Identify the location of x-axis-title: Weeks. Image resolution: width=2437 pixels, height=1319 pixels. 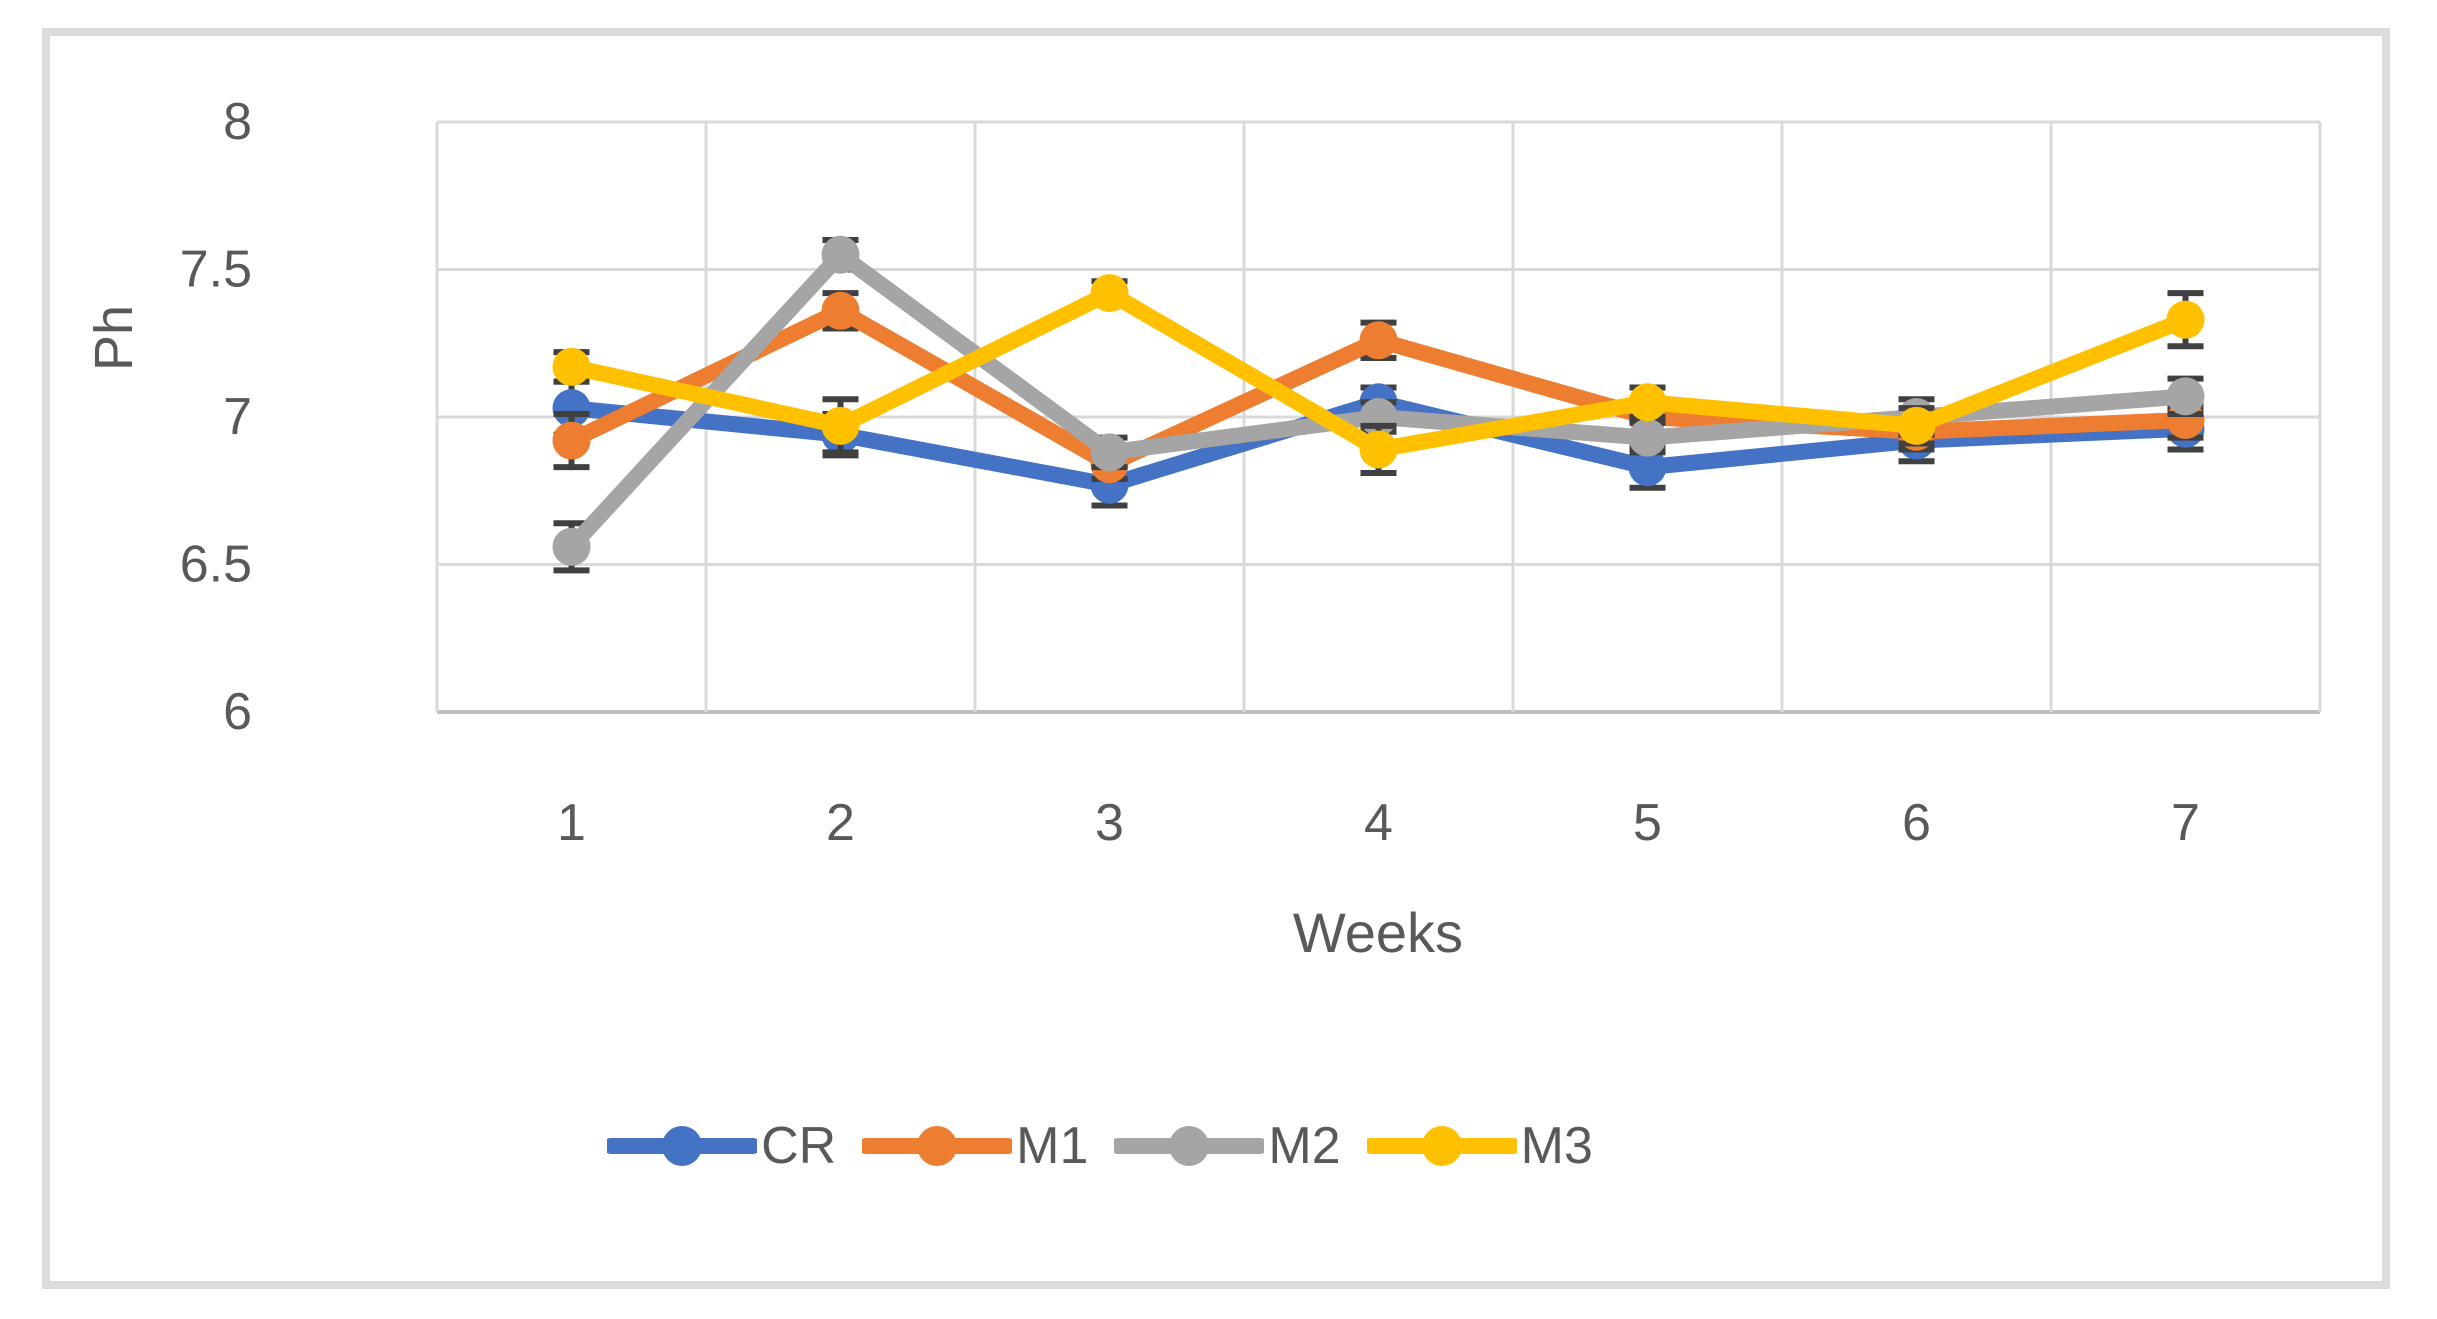
(1378, 932).